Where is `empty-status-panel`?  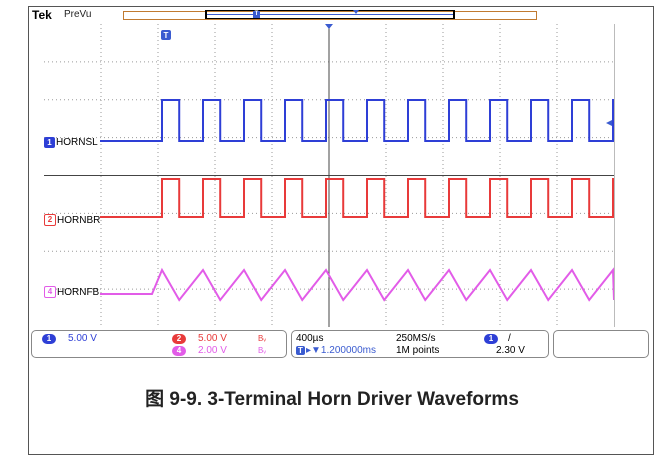
empty-status-panel is located at coordinates (601, 344).